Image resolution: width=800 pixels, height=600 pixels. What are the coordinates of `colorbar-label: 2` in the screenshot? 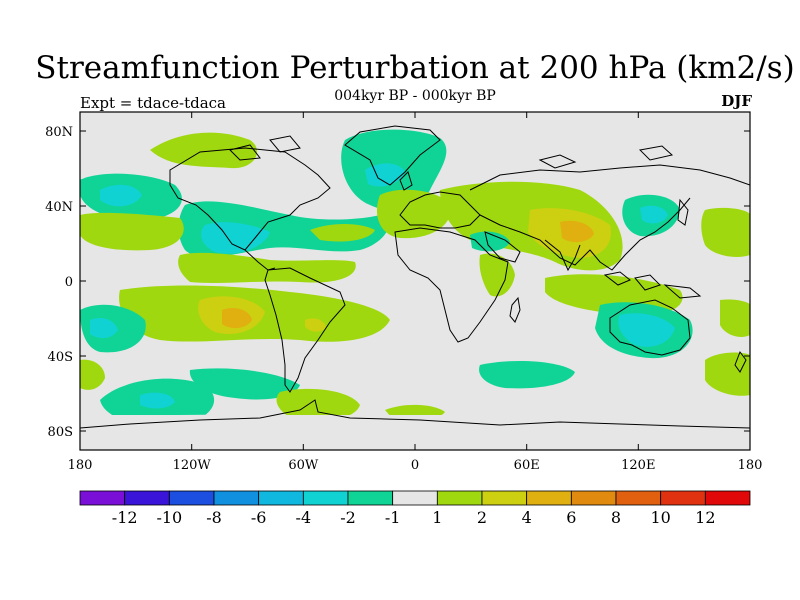 It's located at (482, 517).